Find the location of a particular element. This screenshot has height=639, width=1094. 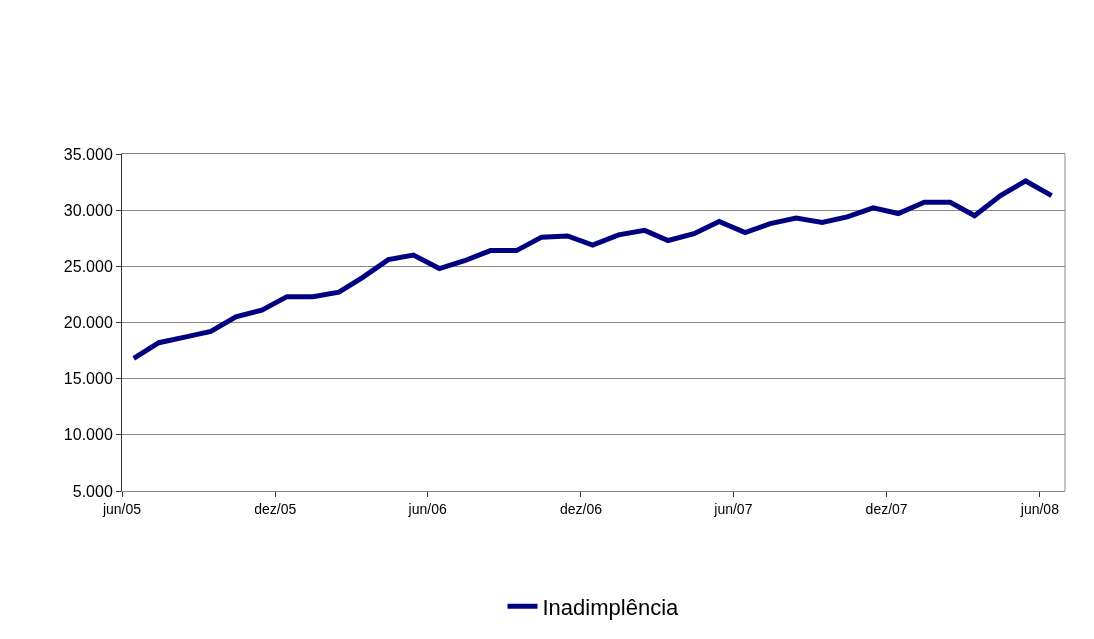

x-tick-label: jun/07 is located at coordinates (733, 508).